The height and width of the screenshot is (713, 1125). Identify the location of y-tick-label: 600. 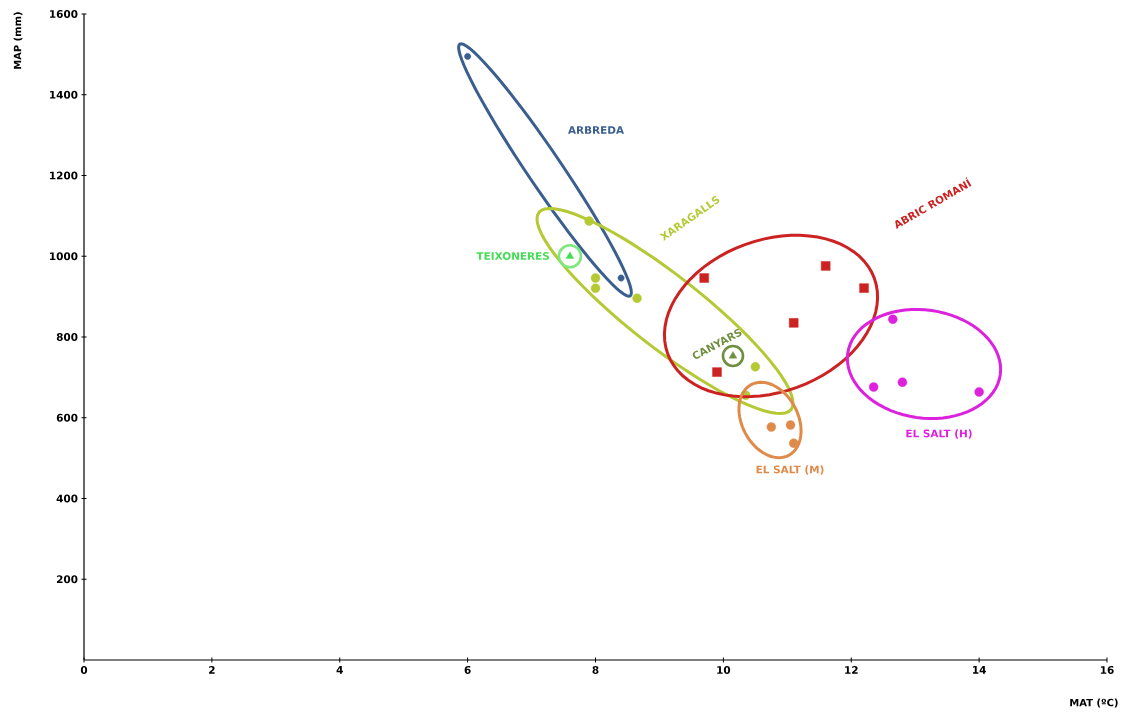
(67, 417).